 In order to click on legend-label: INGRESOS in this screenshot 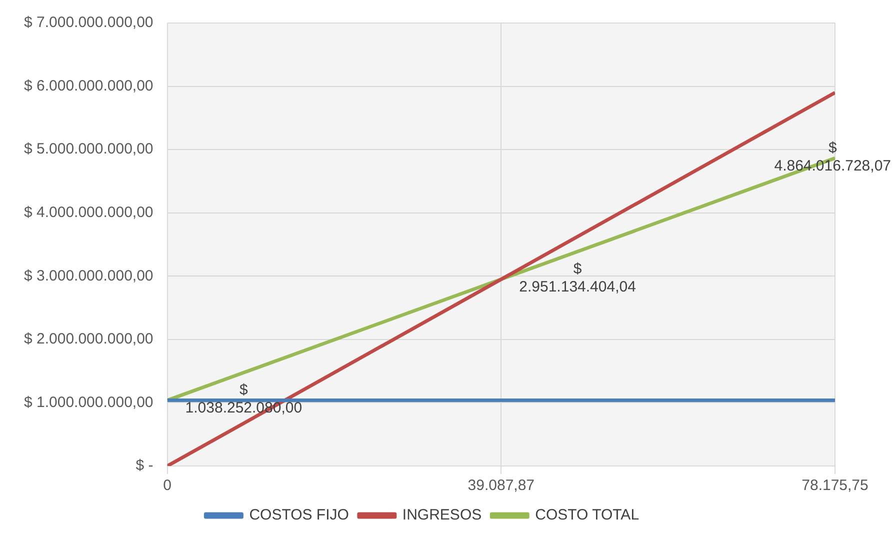, I will do `click(442, 515)`.